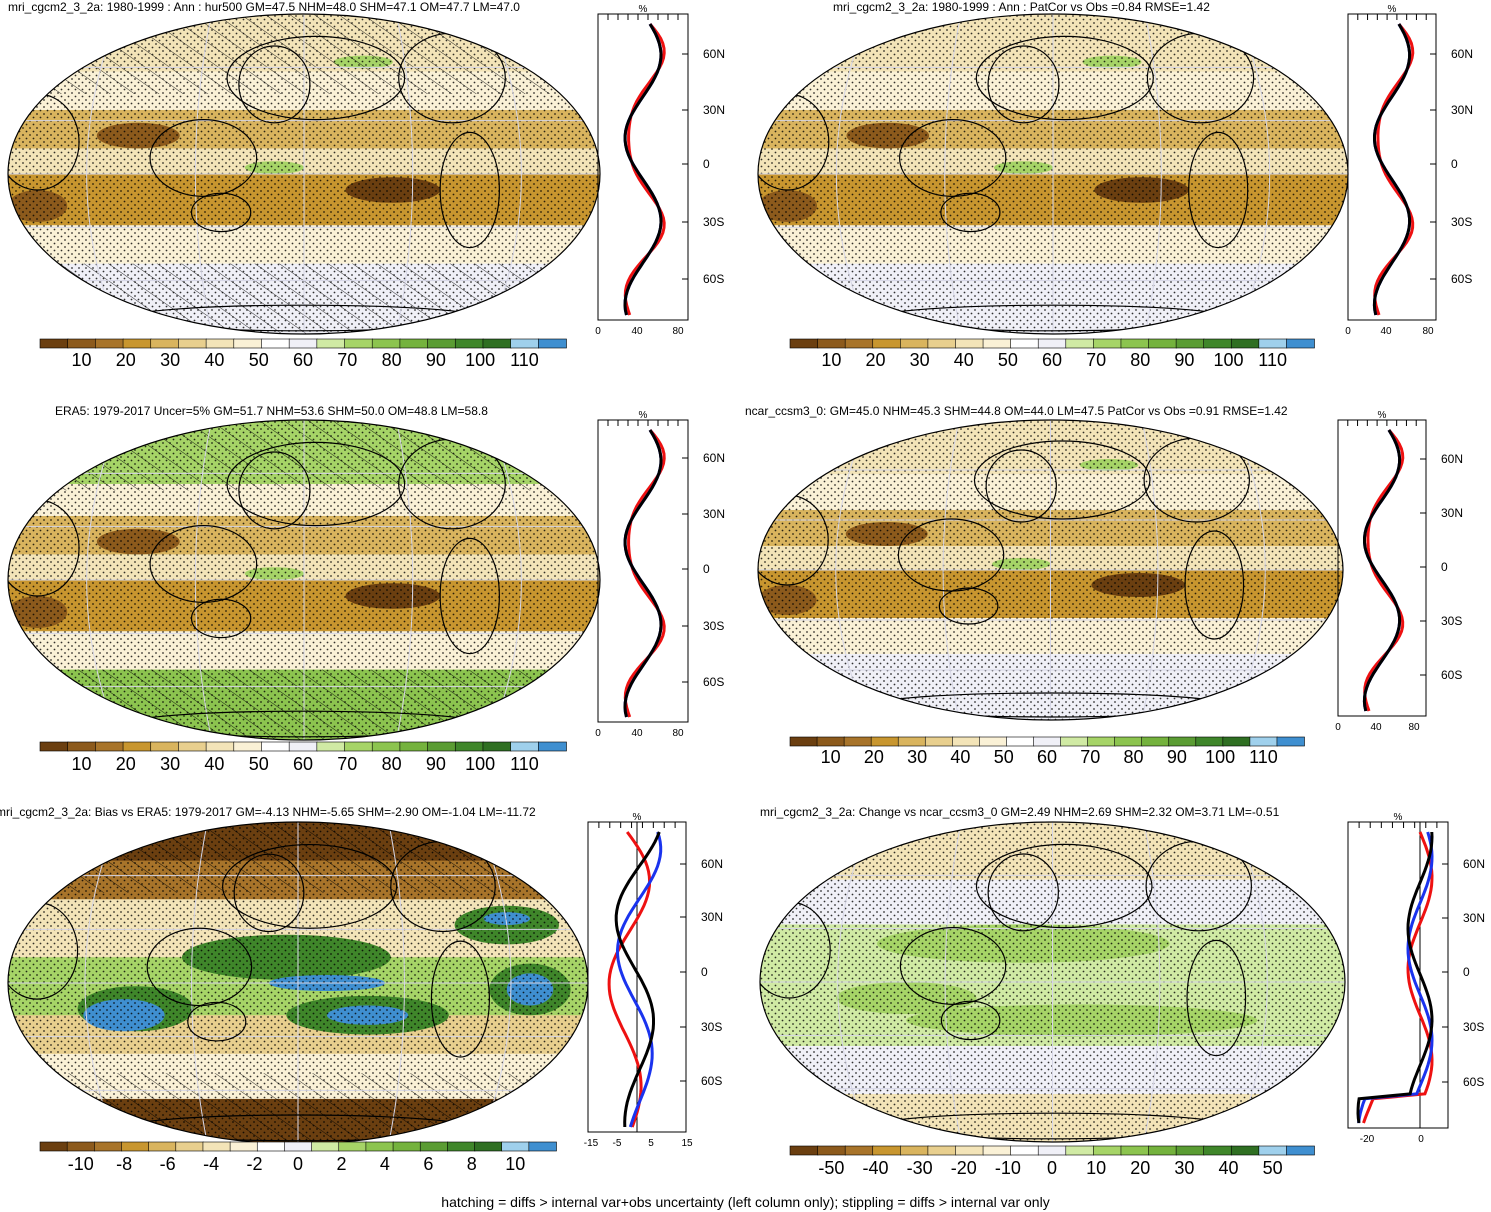  What do you see at coordinates (81, 1164) in the screenshot?
I see `colorbar-tick-label: -10` at bounding box center [81, 1164].